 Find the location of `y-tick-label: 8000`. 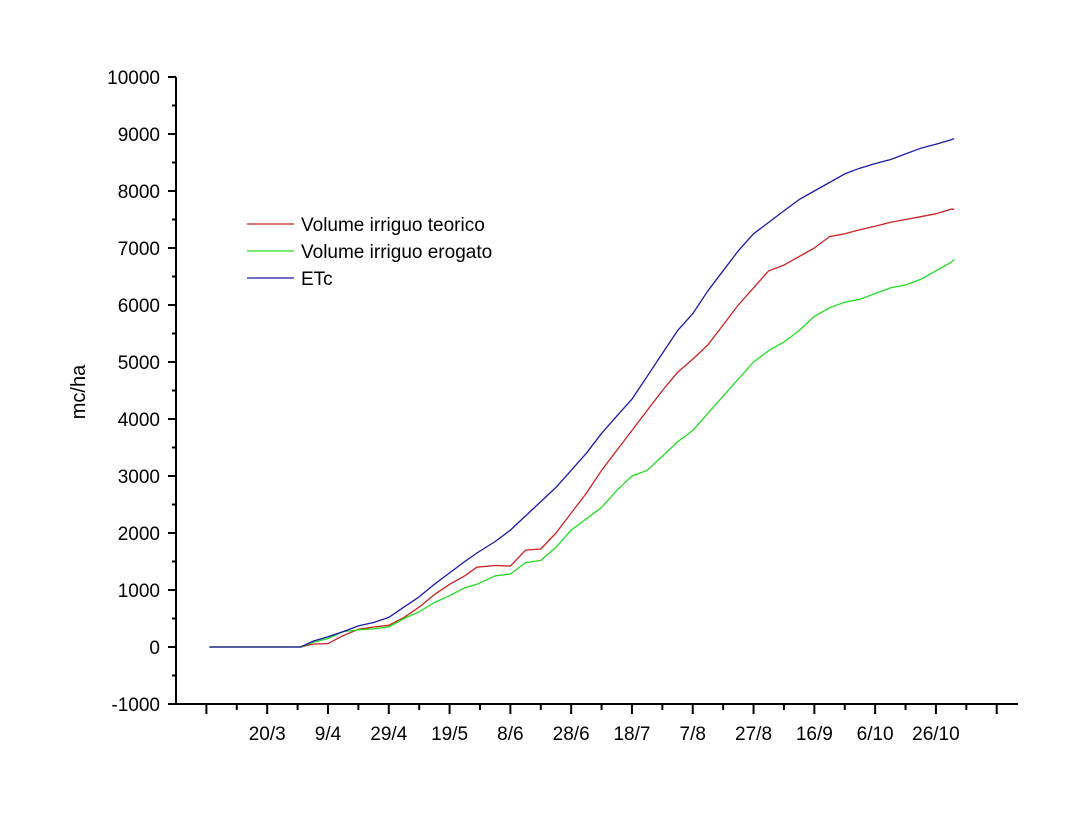

y-tick-label: 8000 is located at coordinates (139, 192).